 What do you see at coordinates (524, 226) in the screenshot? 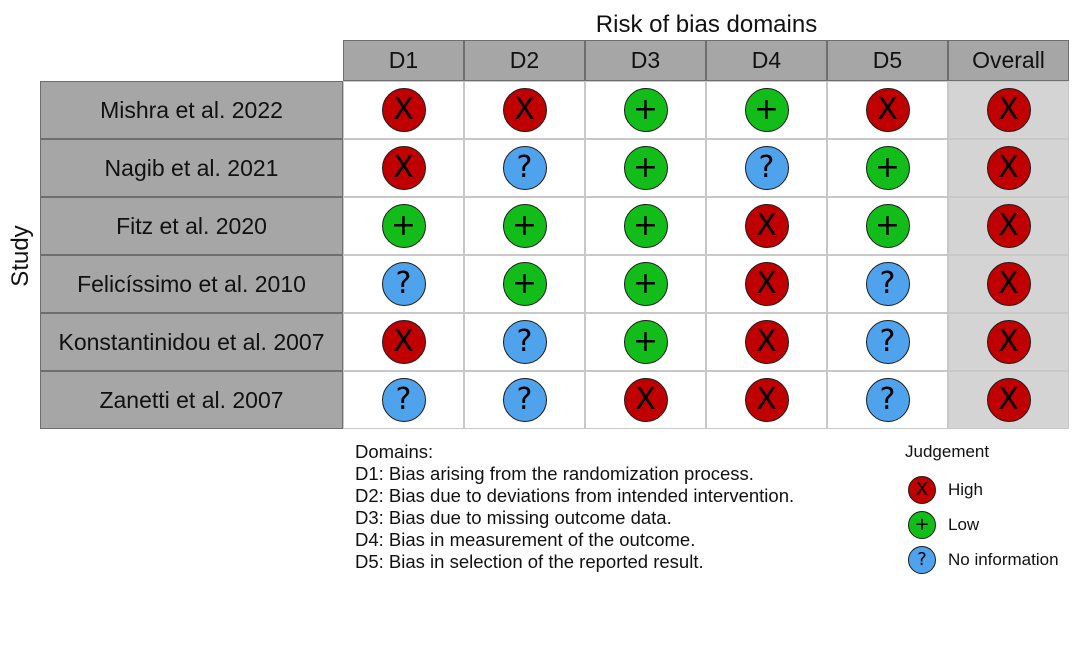
I see `judgement-cell-d2: +` at bounding box center [524, 226].